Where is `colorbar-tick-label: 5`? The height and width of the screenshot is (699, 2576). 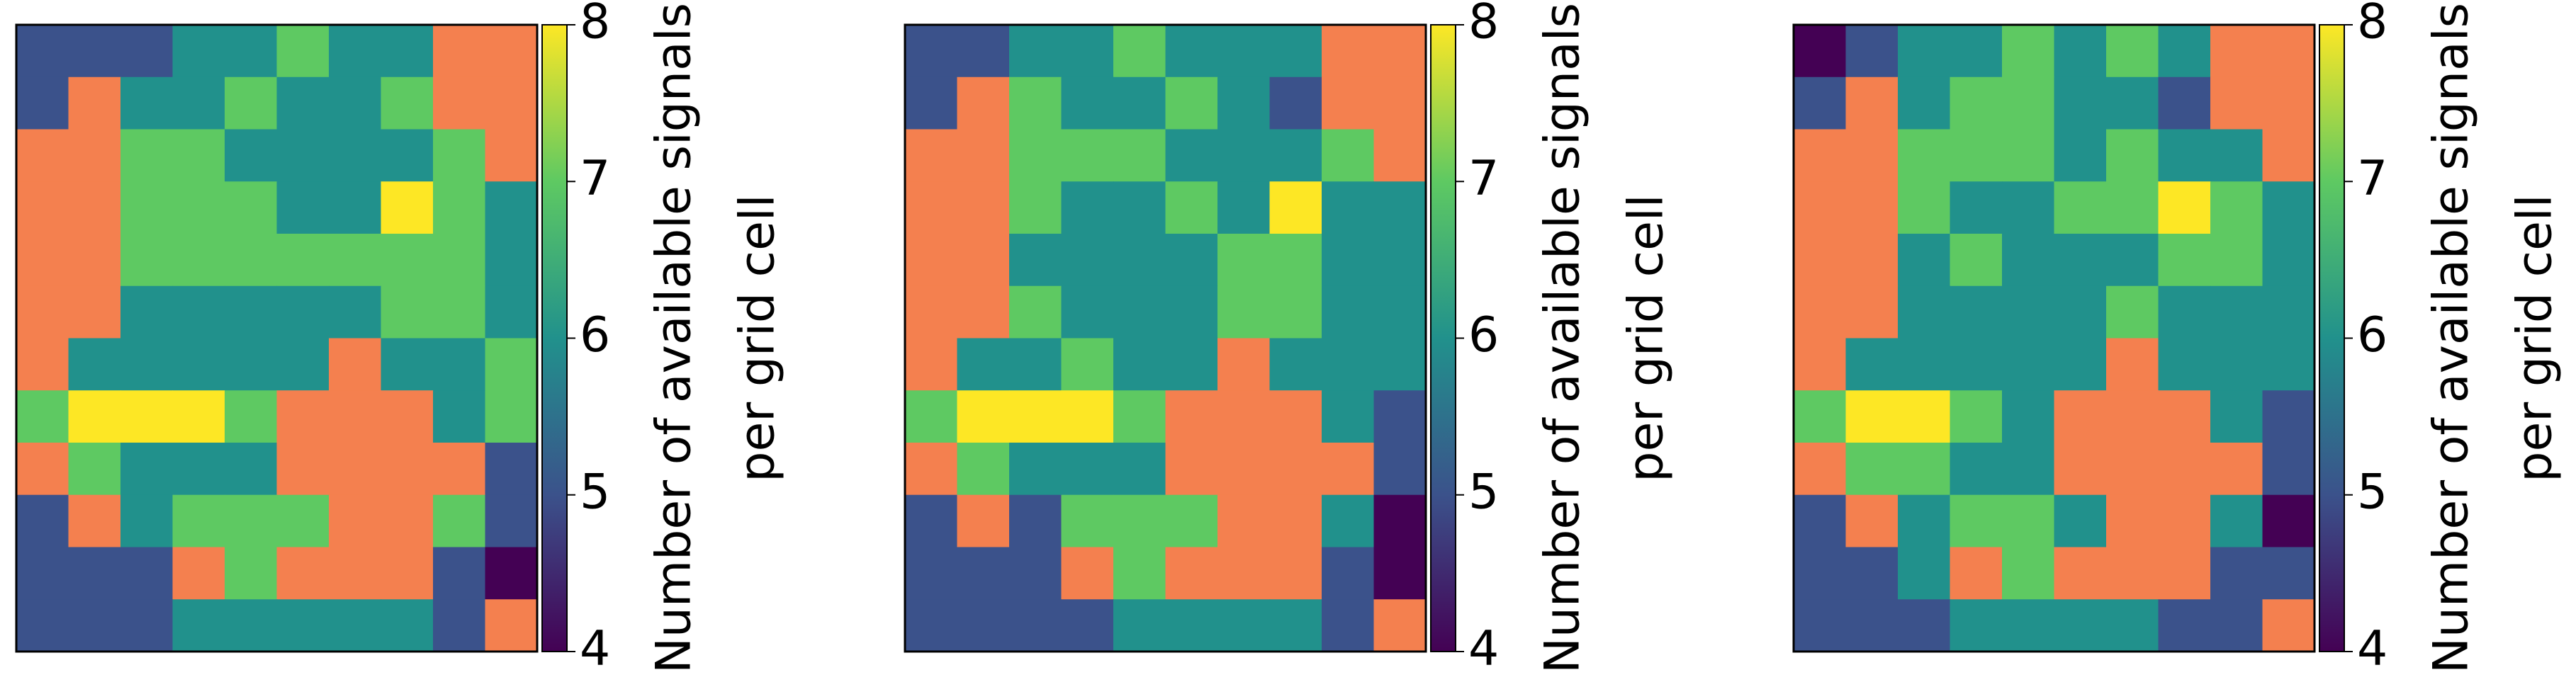
colorbar-tick-label: 5 is located at coordinates (1483, 492).